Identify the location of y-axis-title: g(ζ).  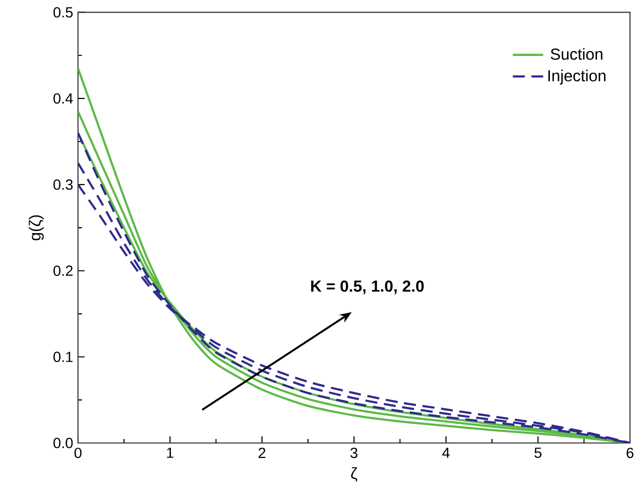
(36, 227).